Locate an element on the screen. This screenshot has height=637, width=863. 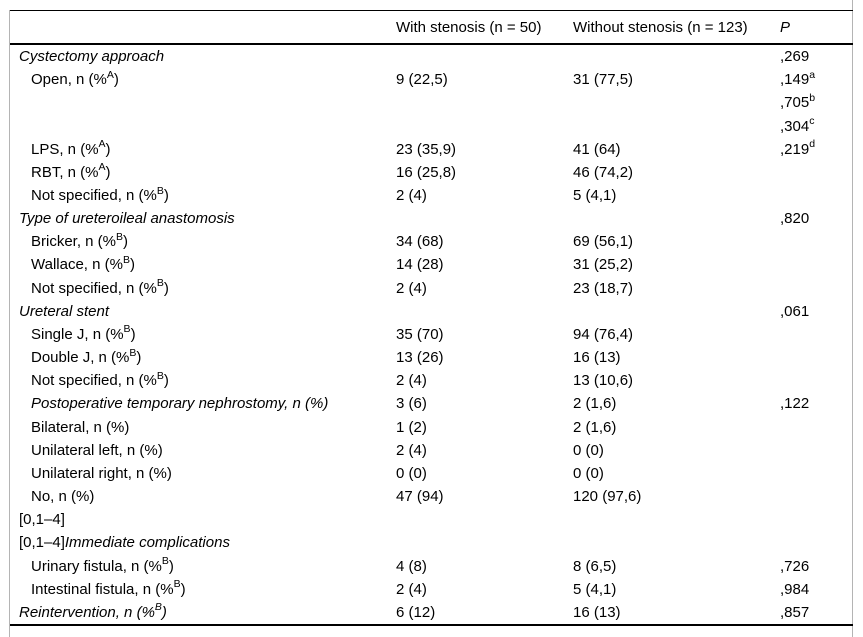
cell-without-stenosis: 2 (1,6) is located at coordinates (595, 427).